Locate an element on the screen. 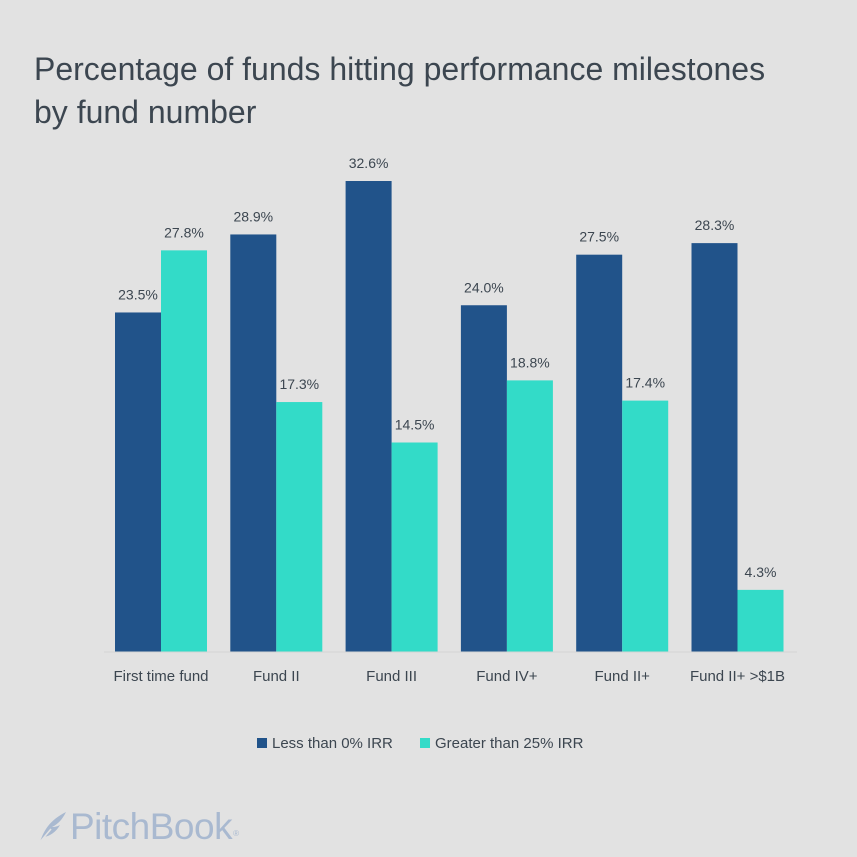 This screenshot has width=857, height=857. data-label: 27.5% is located at coordinates (599, 237).